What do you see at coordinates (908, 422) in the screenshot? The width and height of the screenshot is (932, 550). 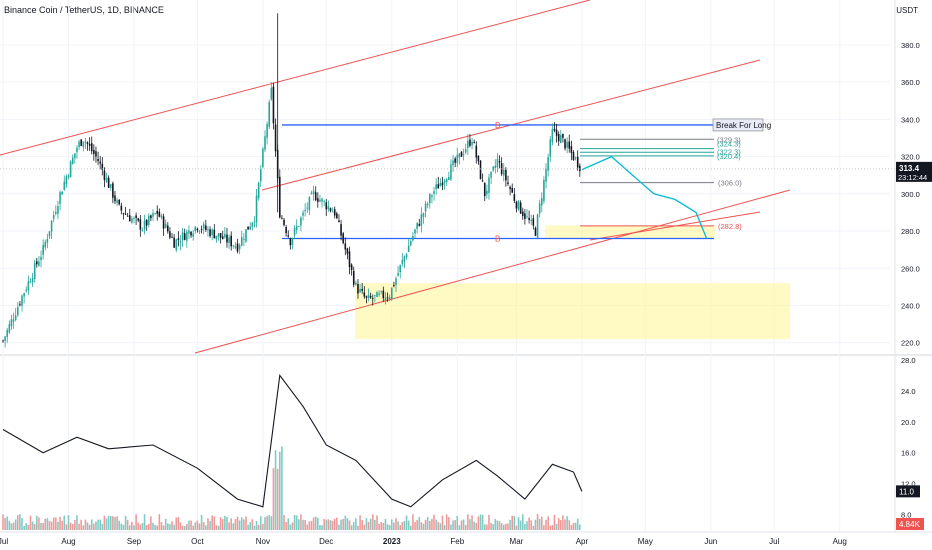 I see `indicator-tick-label: 20.0` at bounding box center [908, 422].